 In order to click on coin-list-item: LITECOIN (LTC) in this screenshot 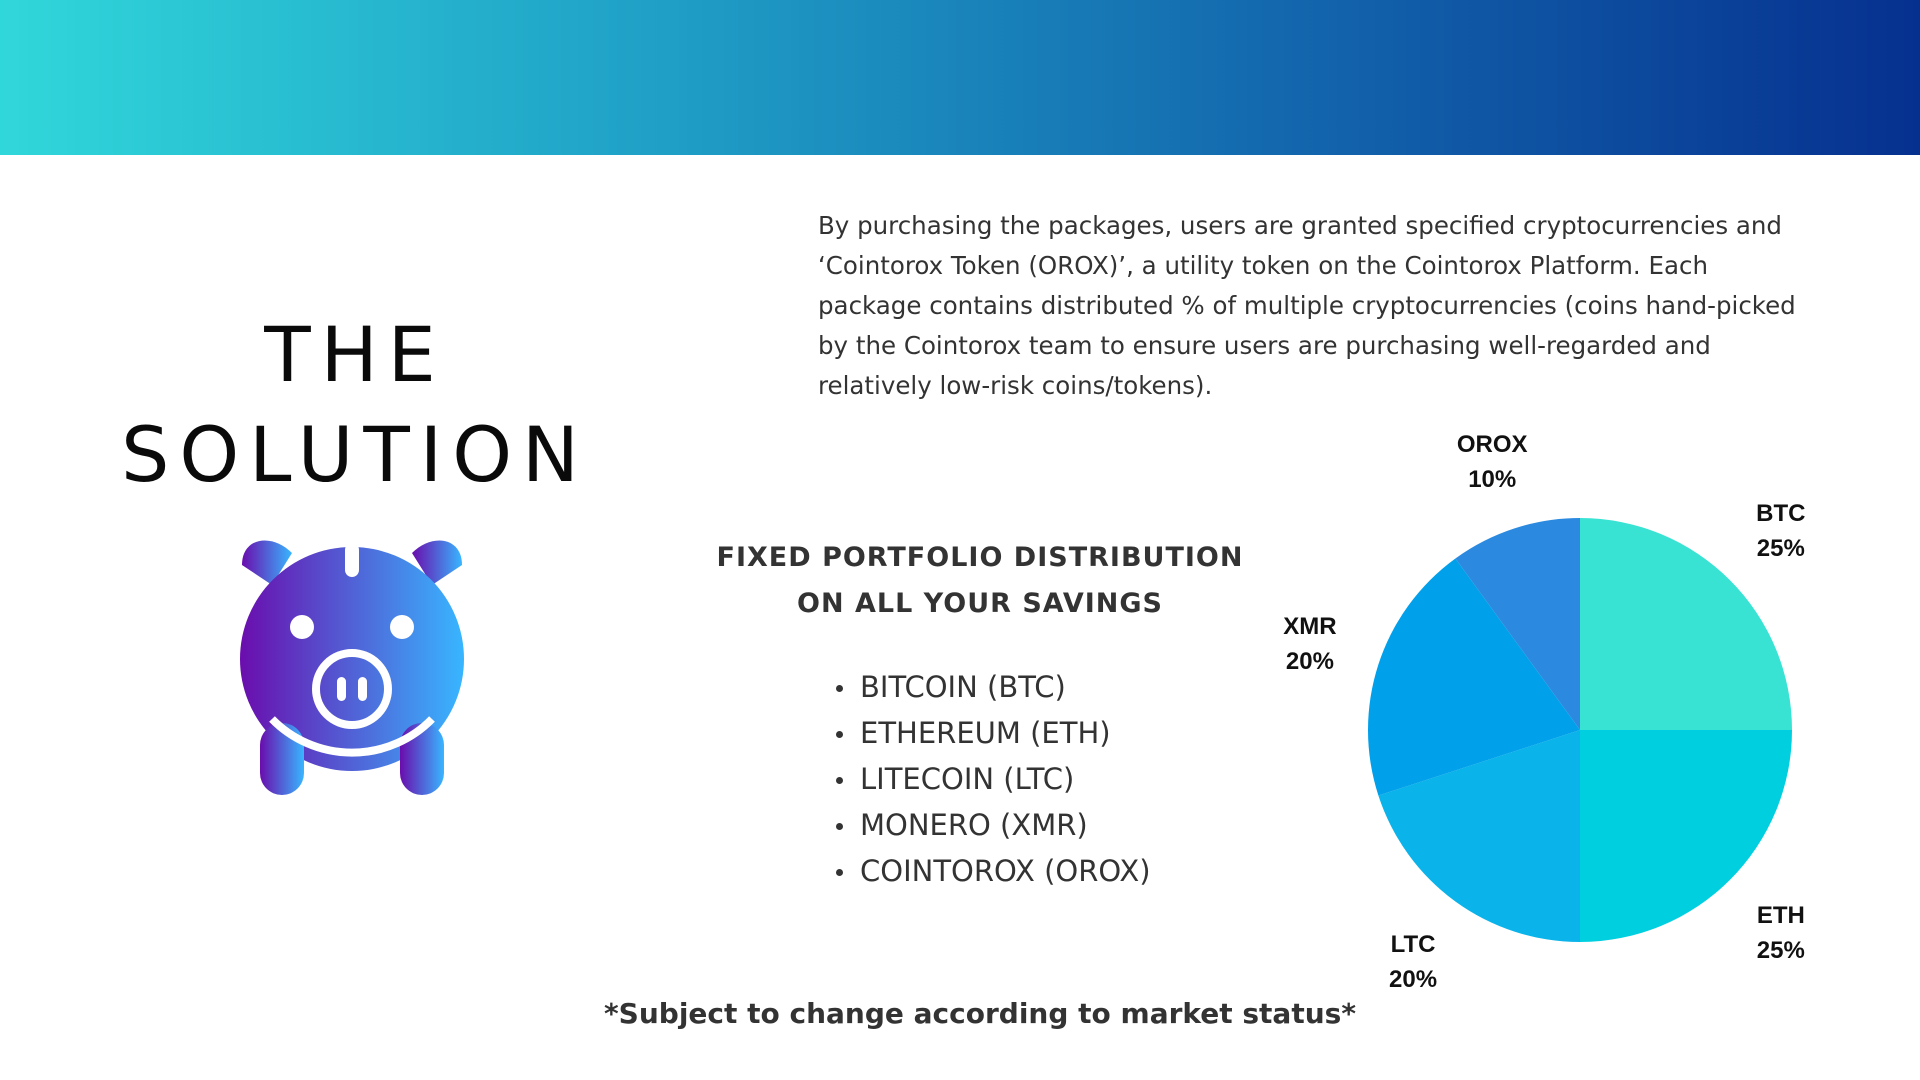, I will do `click(988, 779)`.